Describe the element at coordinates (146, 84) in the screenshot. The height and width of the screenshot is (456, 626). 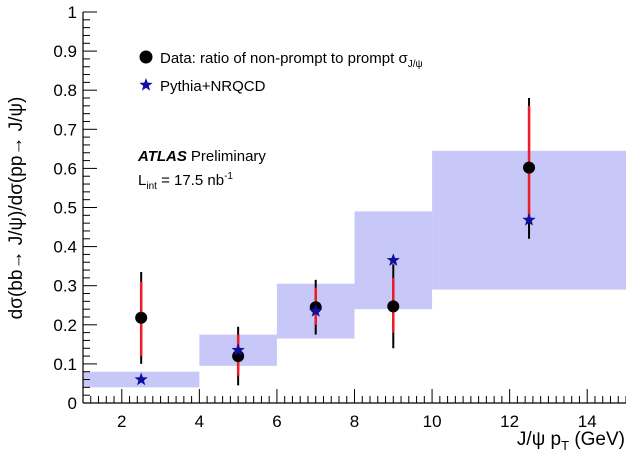
I see `legend-mc-marker` at that location.